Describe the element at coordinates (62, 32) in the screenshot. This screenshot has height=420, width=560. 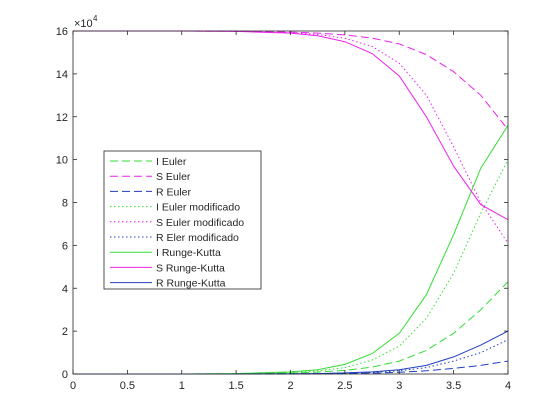
I see `y-tick-label: 16` at that location.